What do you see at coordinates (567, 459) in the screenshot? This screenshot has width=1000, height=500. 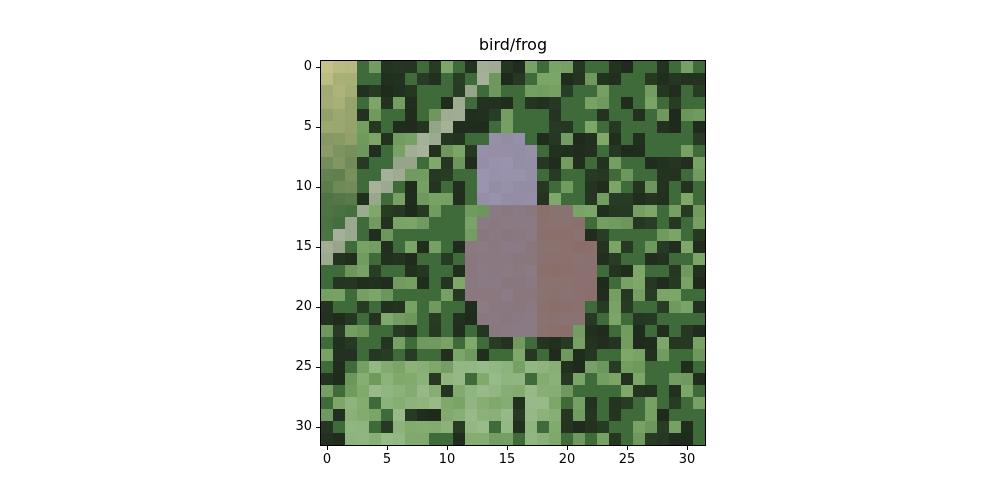 I see `x-tick-label: 20` at bounding box center [567, 459].